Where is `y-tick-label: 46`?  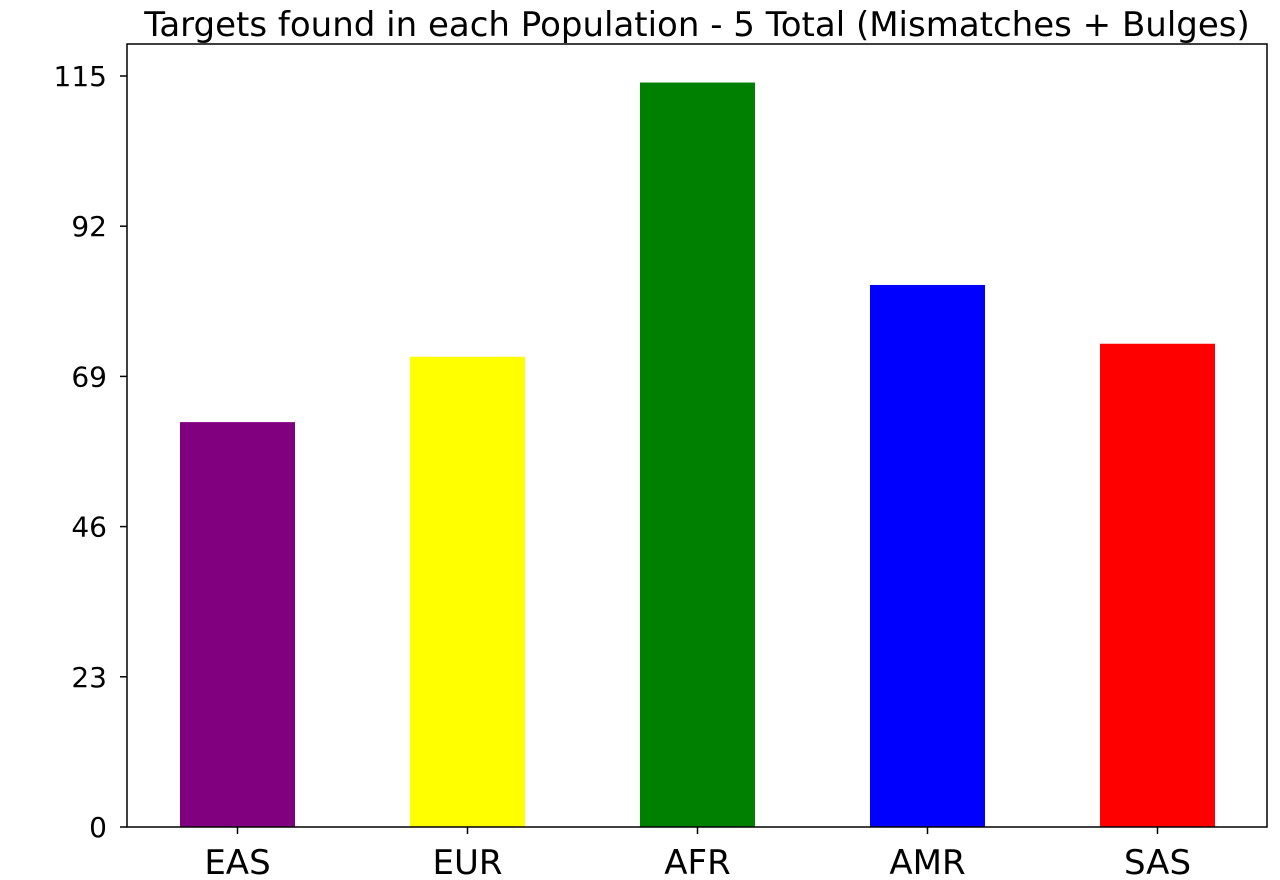 y-tick-label: 46 is located at coordinates (89, 527).